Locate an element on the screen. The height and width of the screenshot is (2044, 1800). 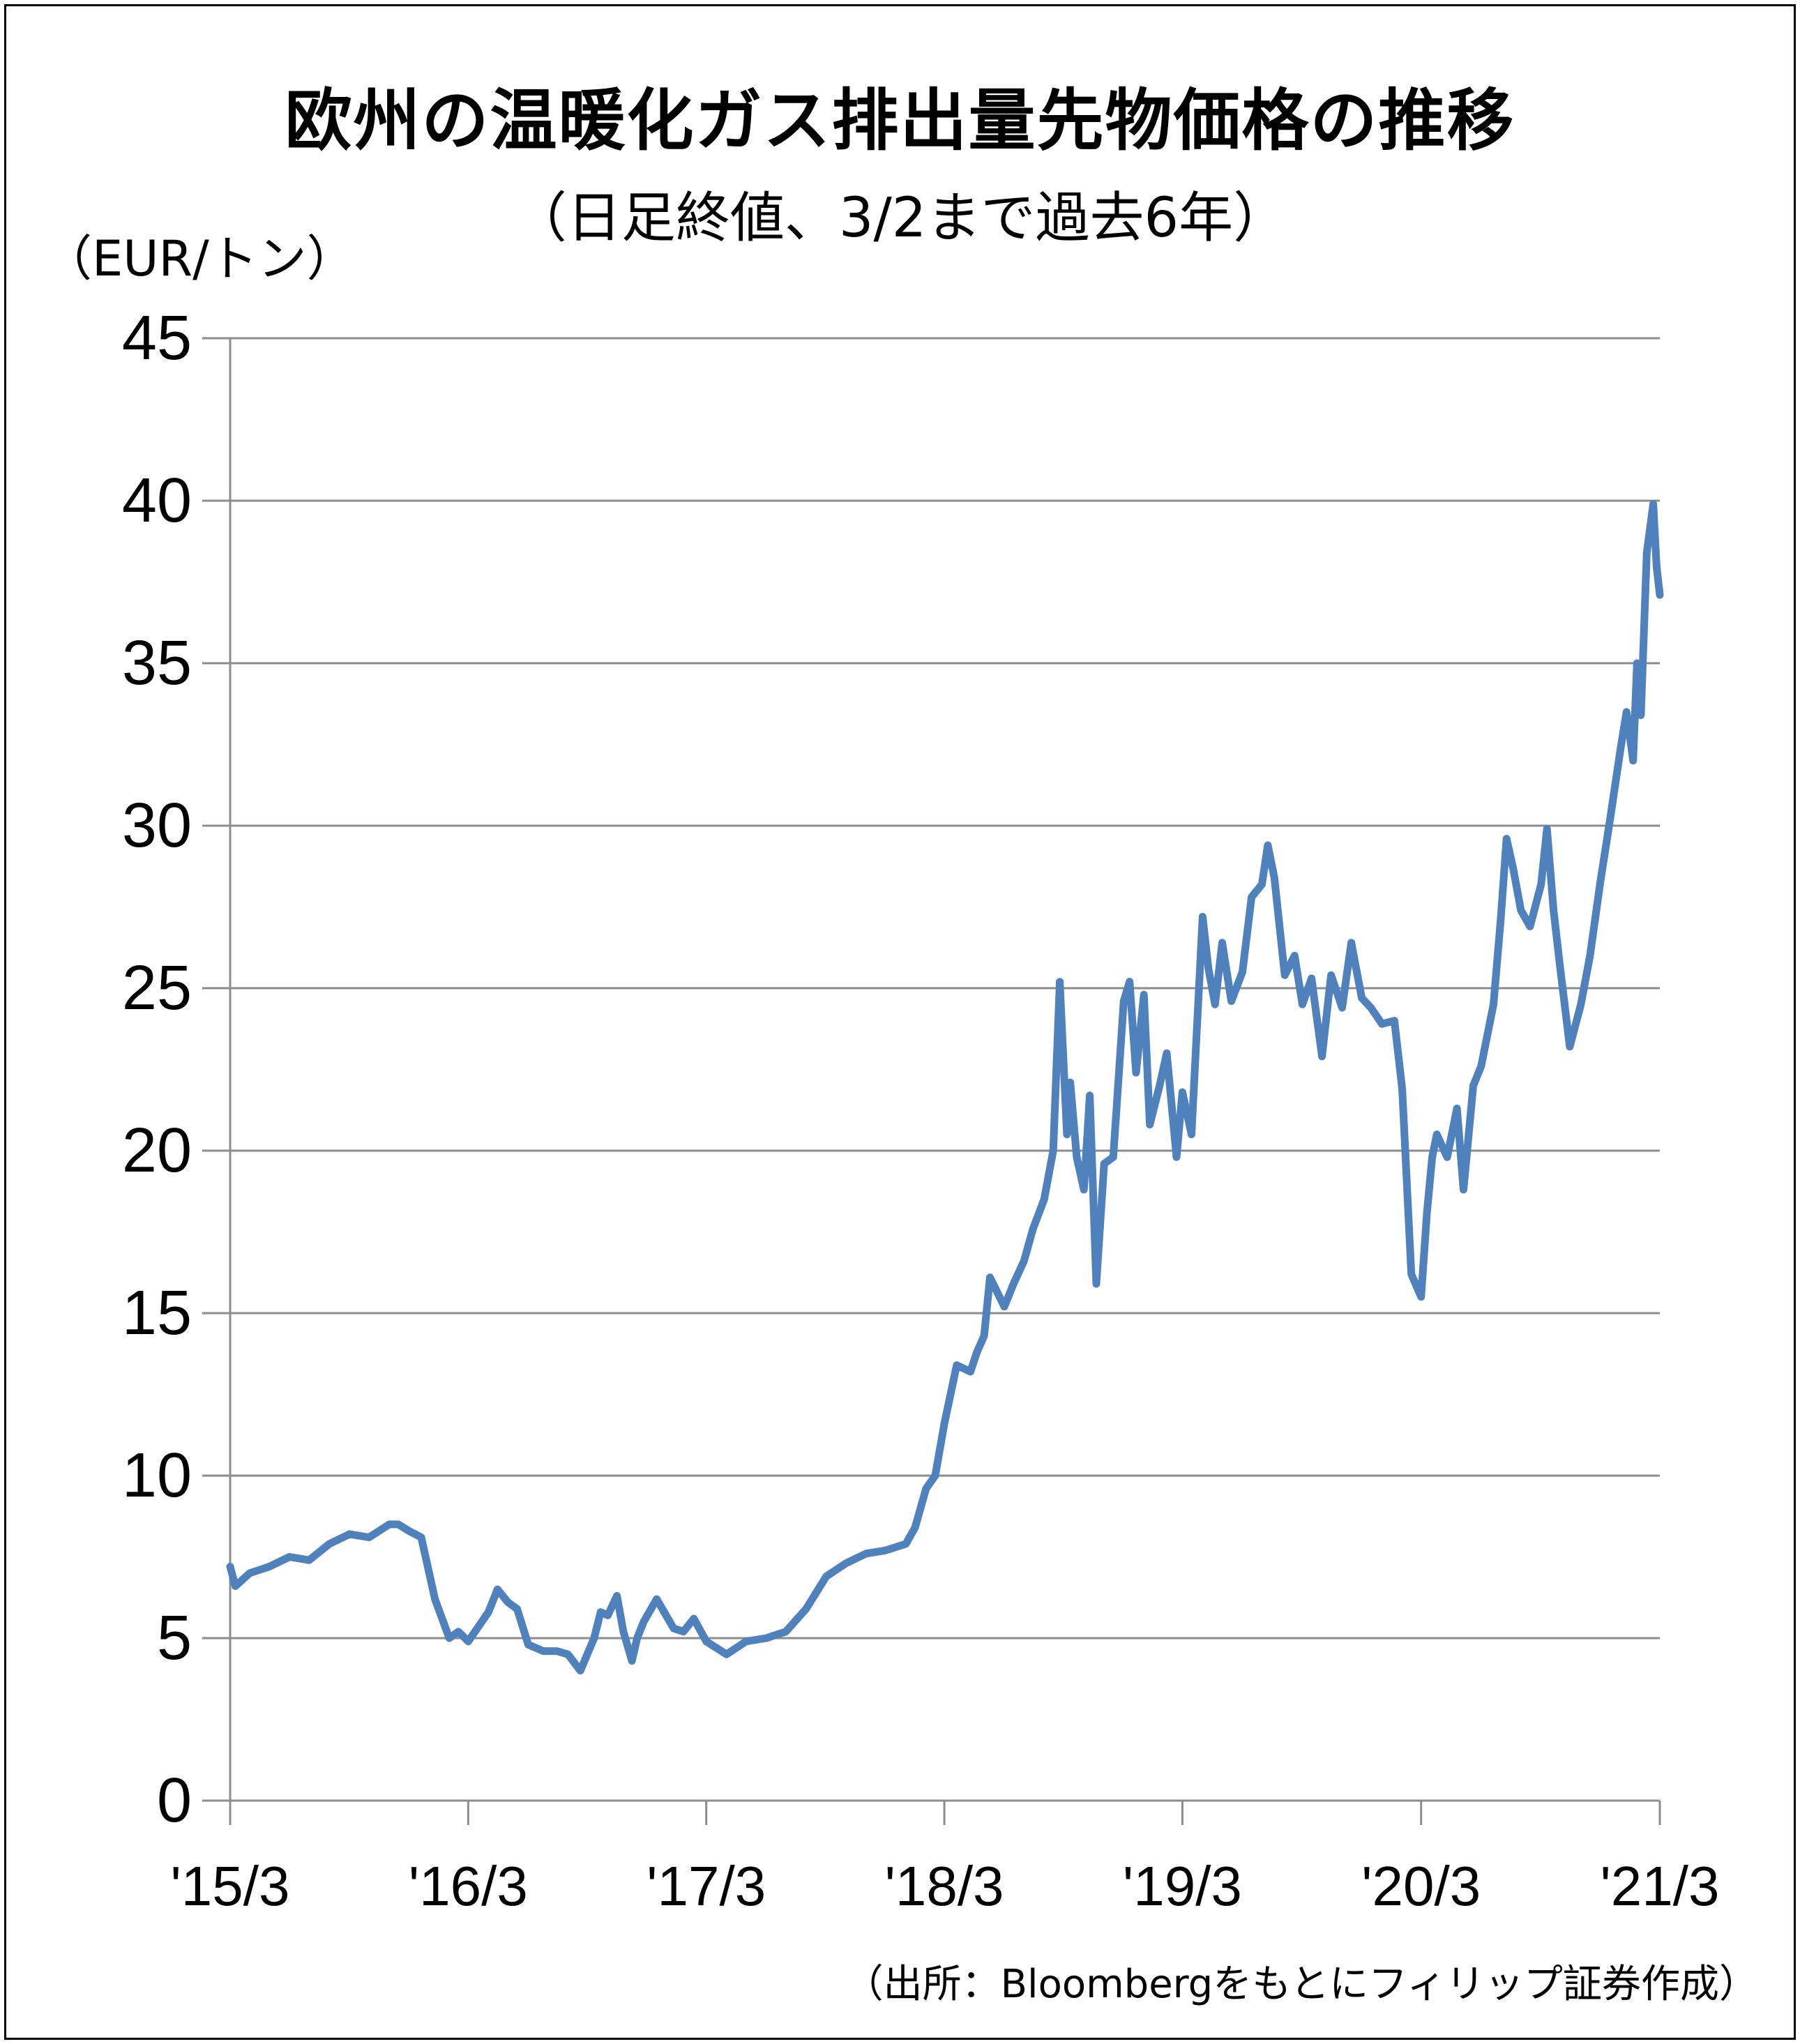
x-tick-label: '18/3 is located at coordinates (945, 1886).